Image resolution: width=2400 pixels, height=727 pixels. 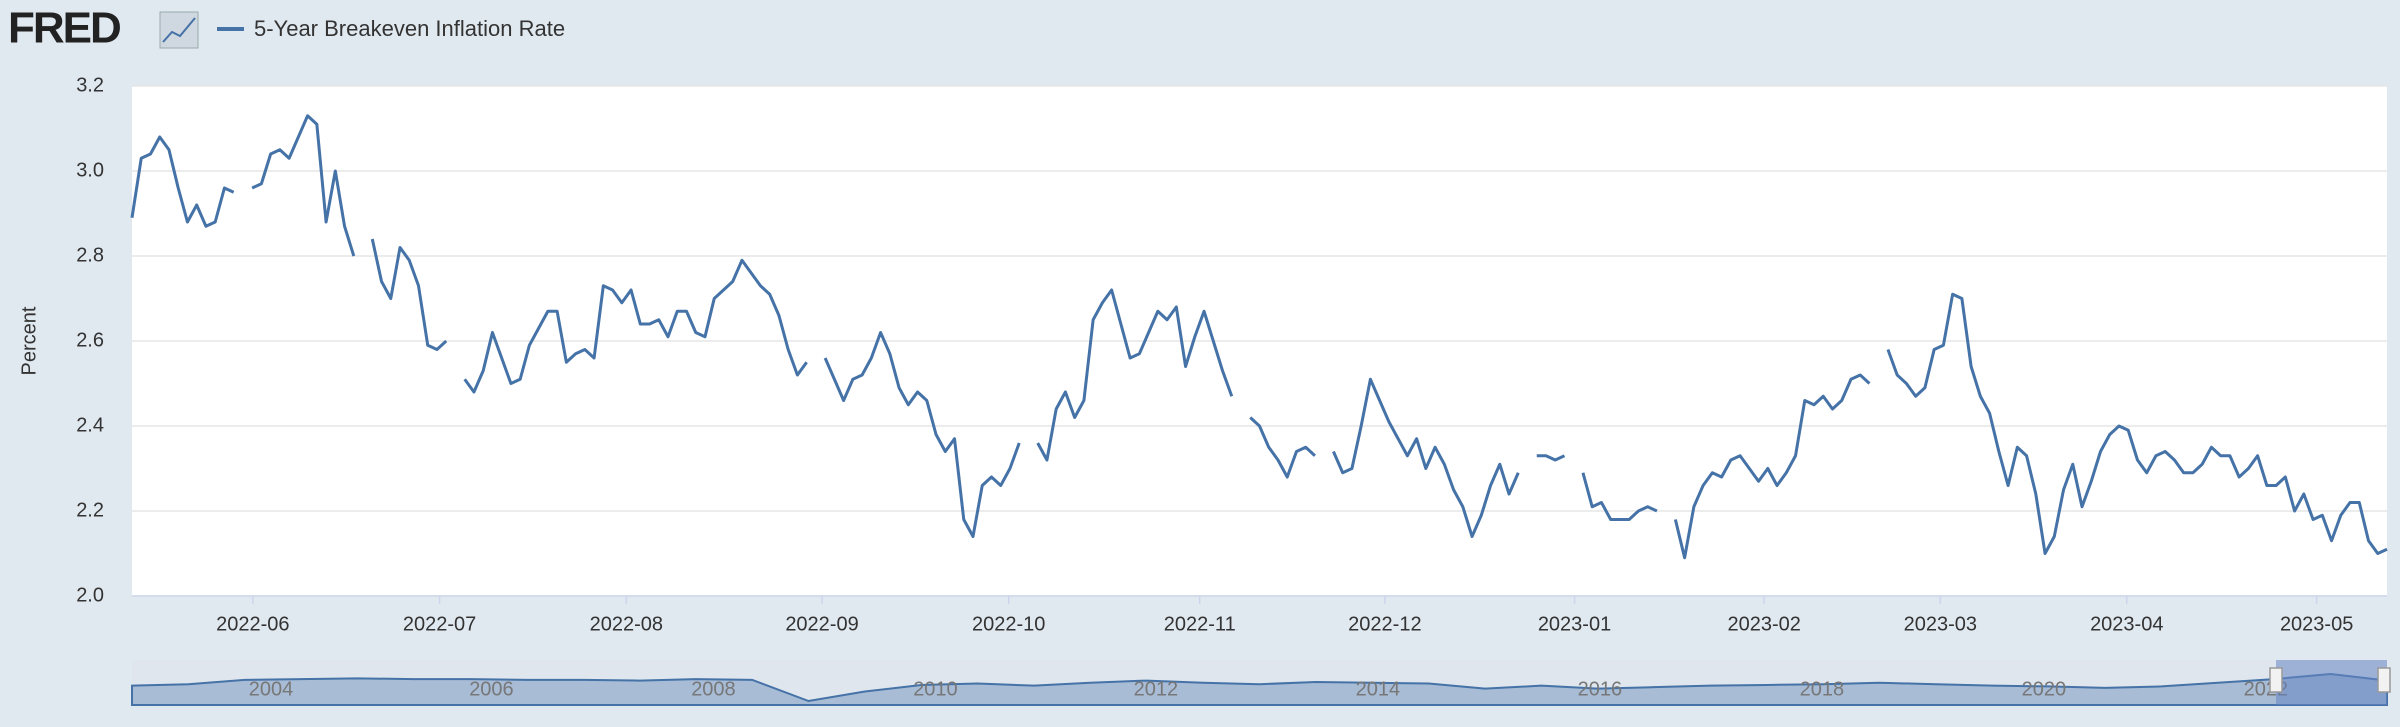 What do you see at coordinates (271, 689) in the screenshot?
I see `navigator-tick-label: 2004` at bounding box center [271, 689].